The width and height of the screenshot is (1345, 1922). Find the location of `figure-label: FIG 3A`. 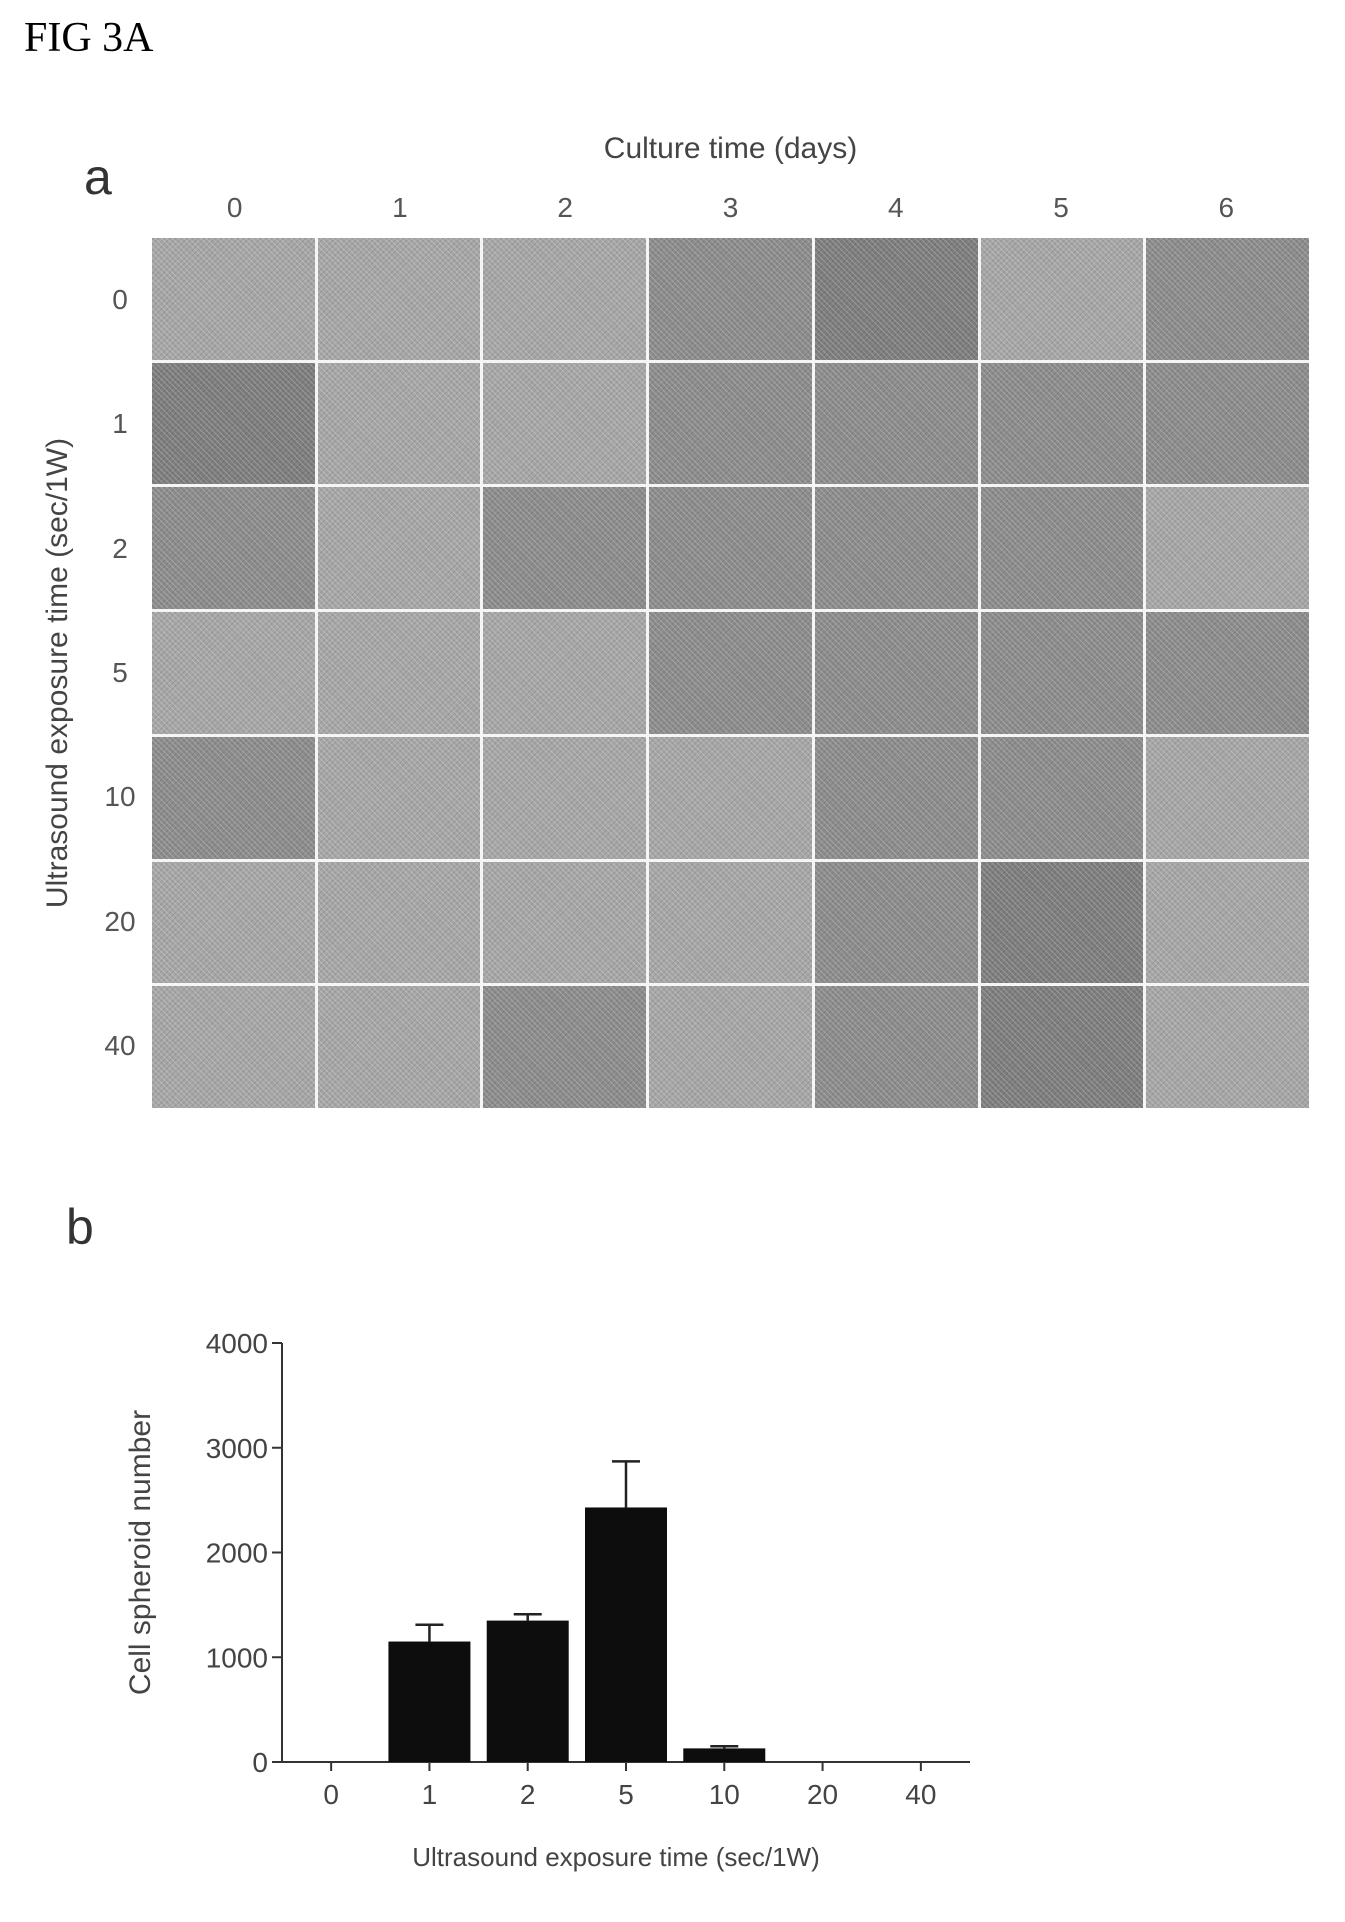

figure-label: FIG 3A is located at coordinates (89, 38).